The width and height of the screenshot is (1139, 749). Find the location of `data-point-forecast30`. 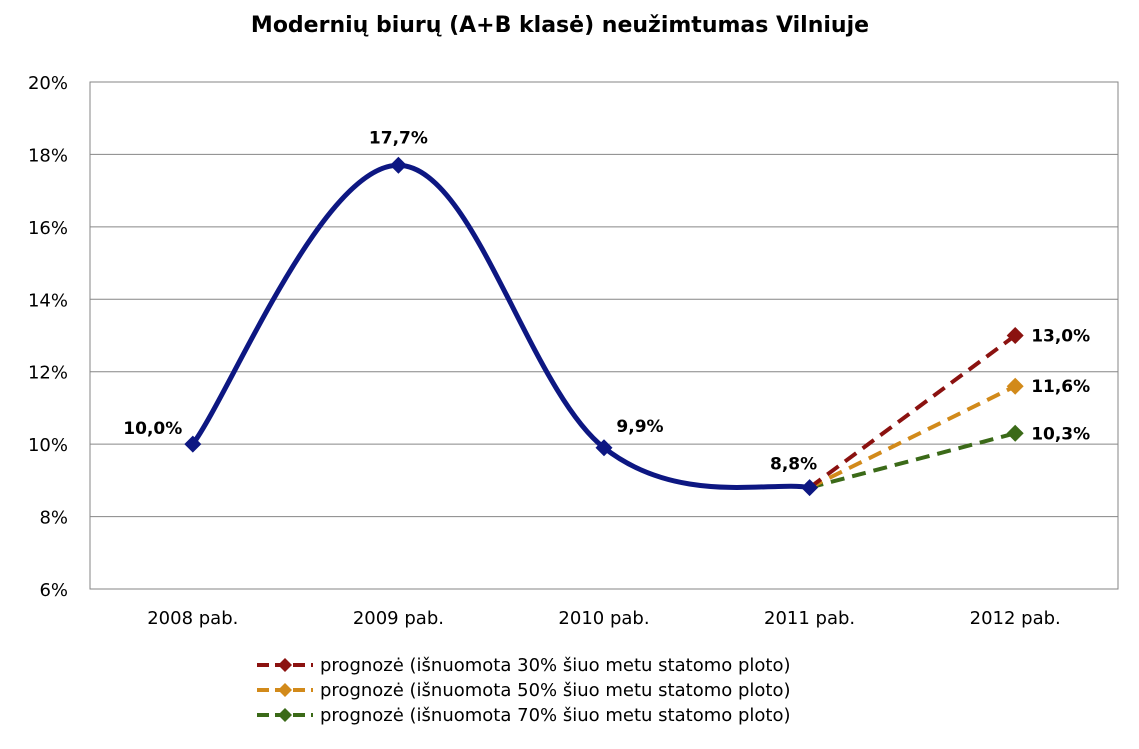

data-point-forecast30 is located at coordinates (1015, 335).